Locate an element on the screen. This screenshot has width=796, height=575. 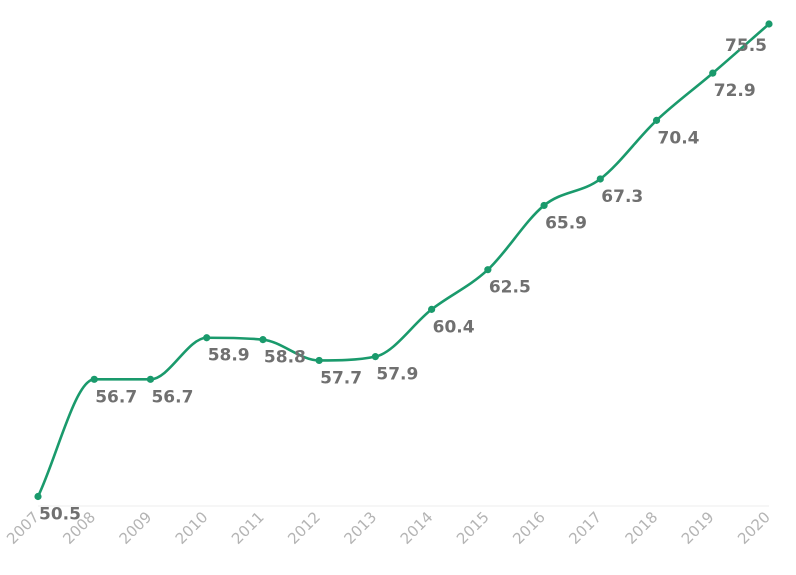
data-label-2008: 56.7 is located at coordinates (116, 397).